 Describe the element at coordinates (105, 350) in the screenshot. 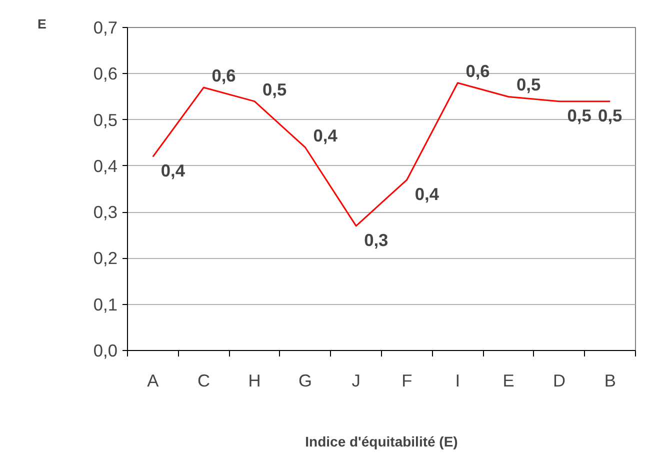

I see `y-tick-label: 0,0` at that location.